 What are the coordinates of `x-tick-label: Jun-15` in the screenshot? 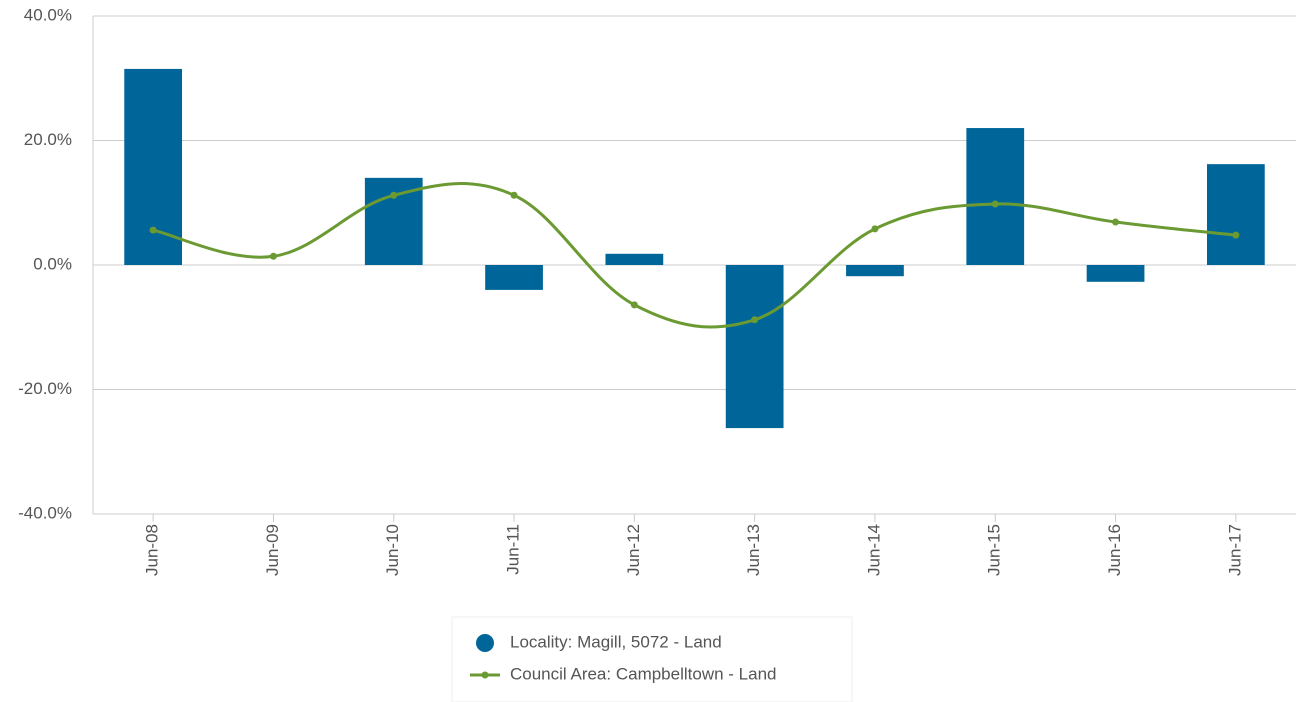 It's located at (994, 550).